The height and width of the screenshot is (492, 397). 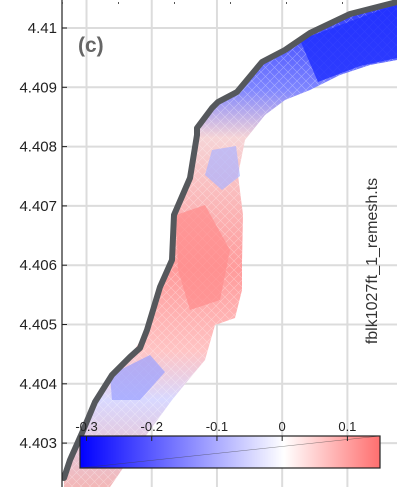 I want to click on colorbar-diagonal, so click(x=230, y=452).